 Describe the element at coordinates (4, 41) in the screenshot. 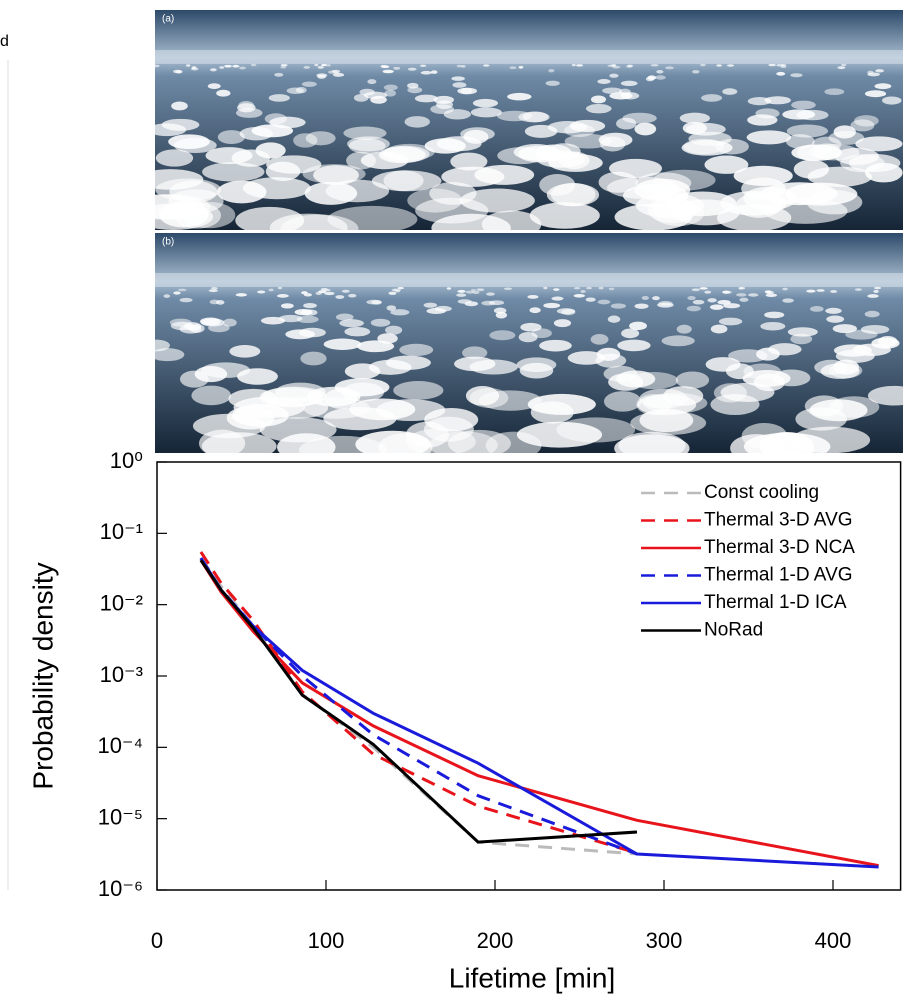

I see `side-text: d` at that location.